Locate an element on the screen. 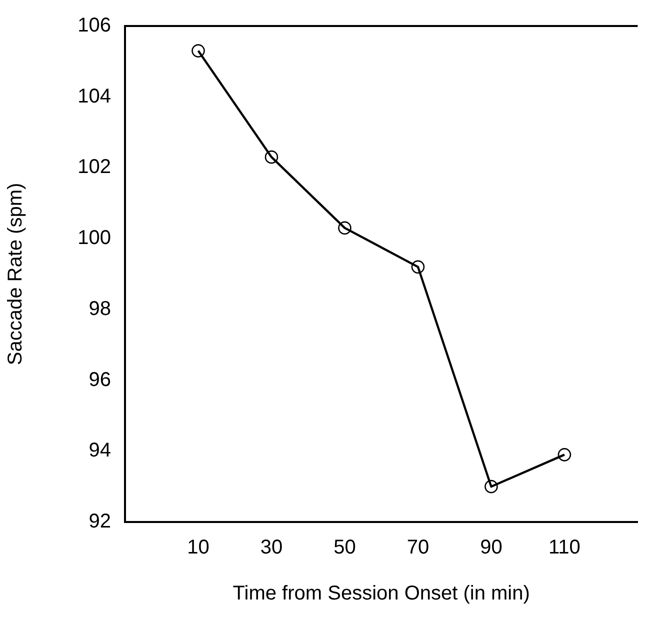  y-tick-label: 100 is located at coordinates (94, 238).